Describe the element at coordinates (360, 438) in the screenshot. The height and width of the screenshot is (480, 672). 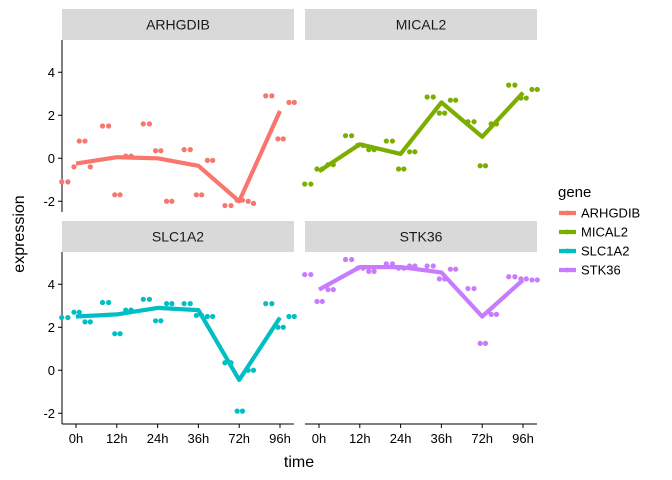
I see `x-tick-label: 12h` at that location.